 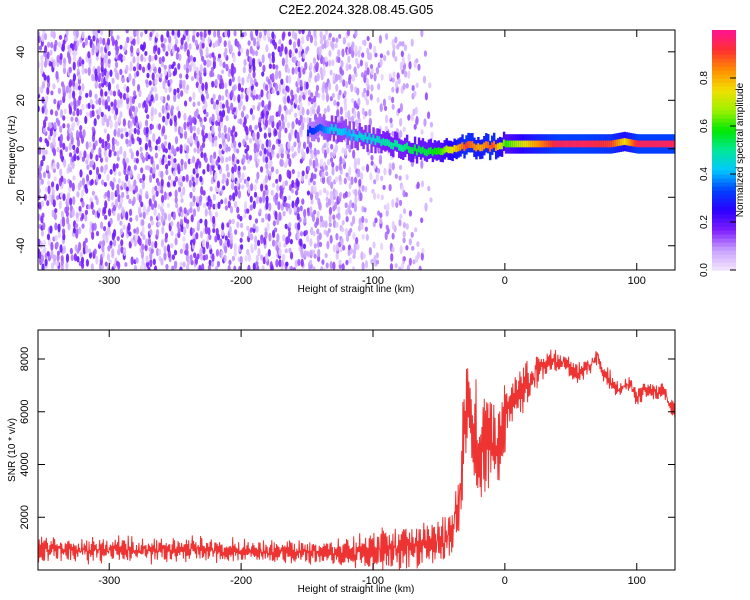 I want to click on colorbar-tick-label: 0.2, so click(x=704, y=222).